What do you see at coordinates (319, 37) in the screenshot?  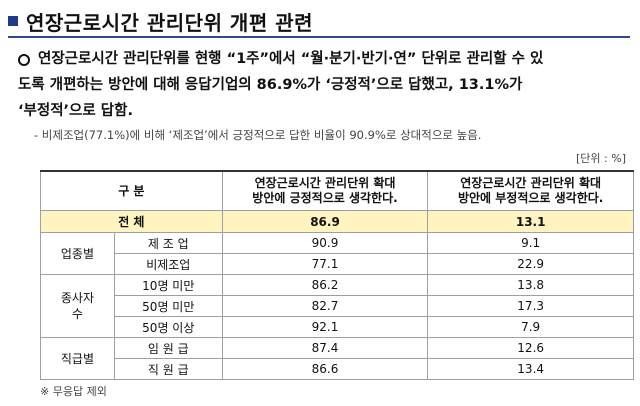 I see `heading-divider` at bounding box center [319, 37].